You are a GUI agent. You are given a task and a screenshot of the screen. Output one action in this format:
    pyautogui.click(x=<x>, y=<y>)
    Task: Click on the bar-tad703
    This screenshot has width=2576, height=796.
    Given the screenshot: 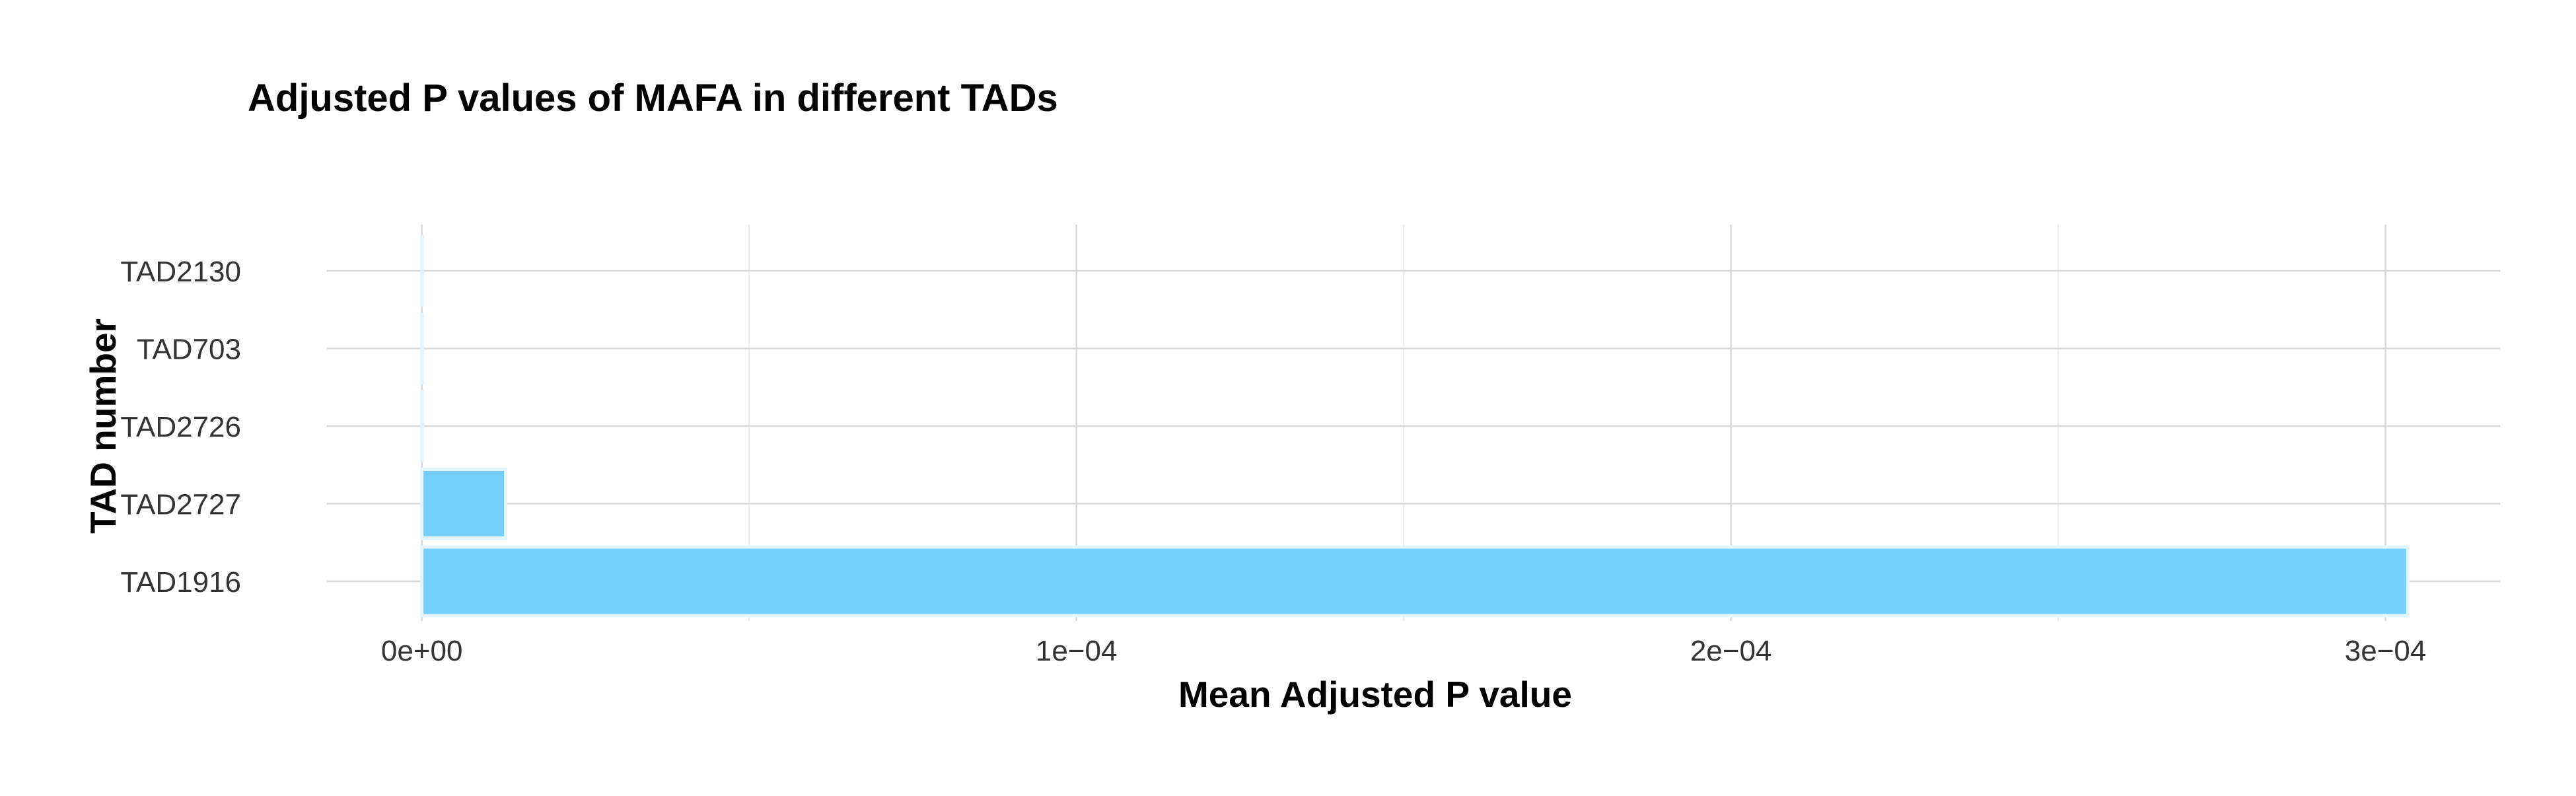 What is the action you would take?
    pyautogui.click(x=422, y=348)
    